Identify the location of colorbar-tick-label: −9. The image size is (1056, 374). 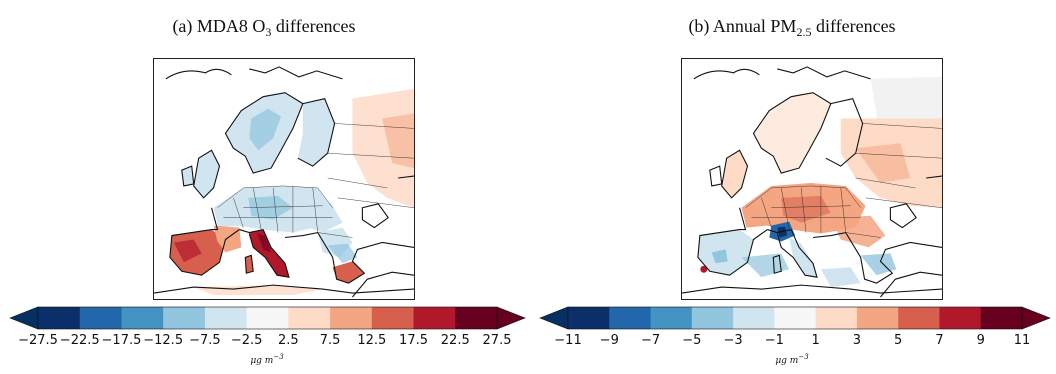
(609, 340).